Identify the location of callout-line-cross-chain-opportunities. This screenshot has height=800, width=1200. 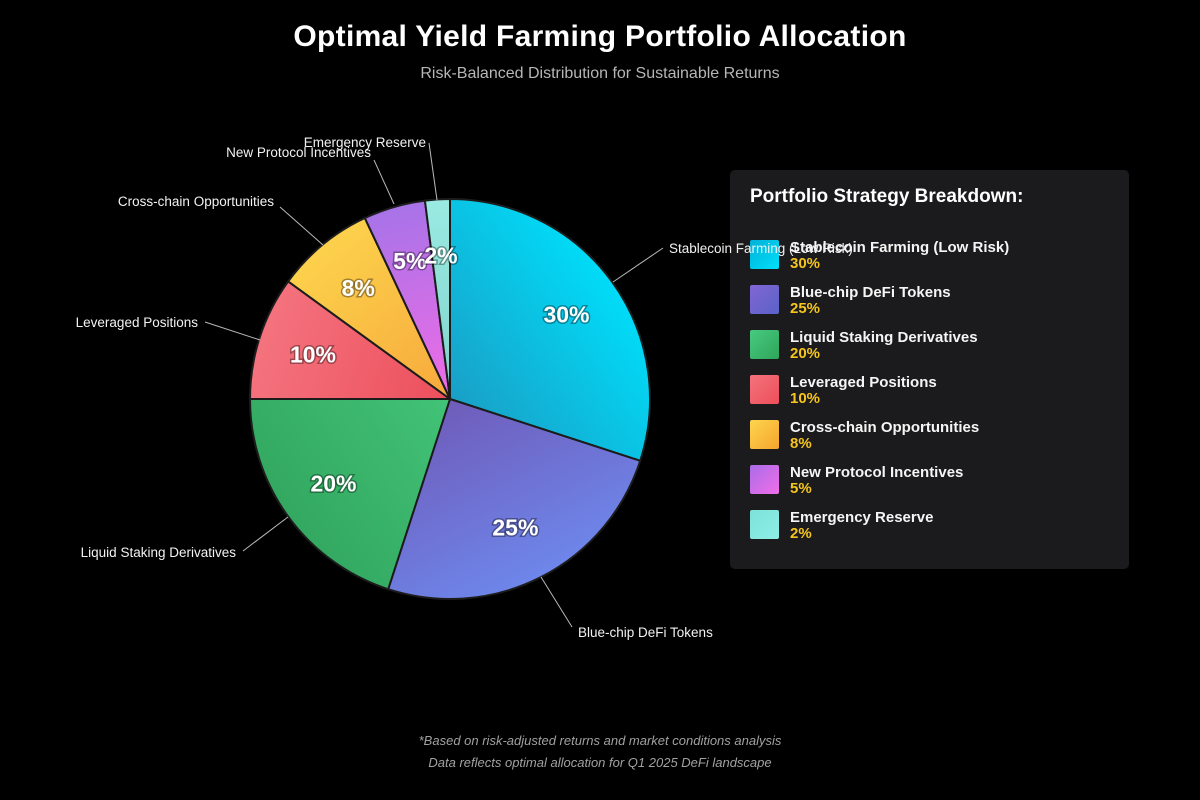
(301, 226).